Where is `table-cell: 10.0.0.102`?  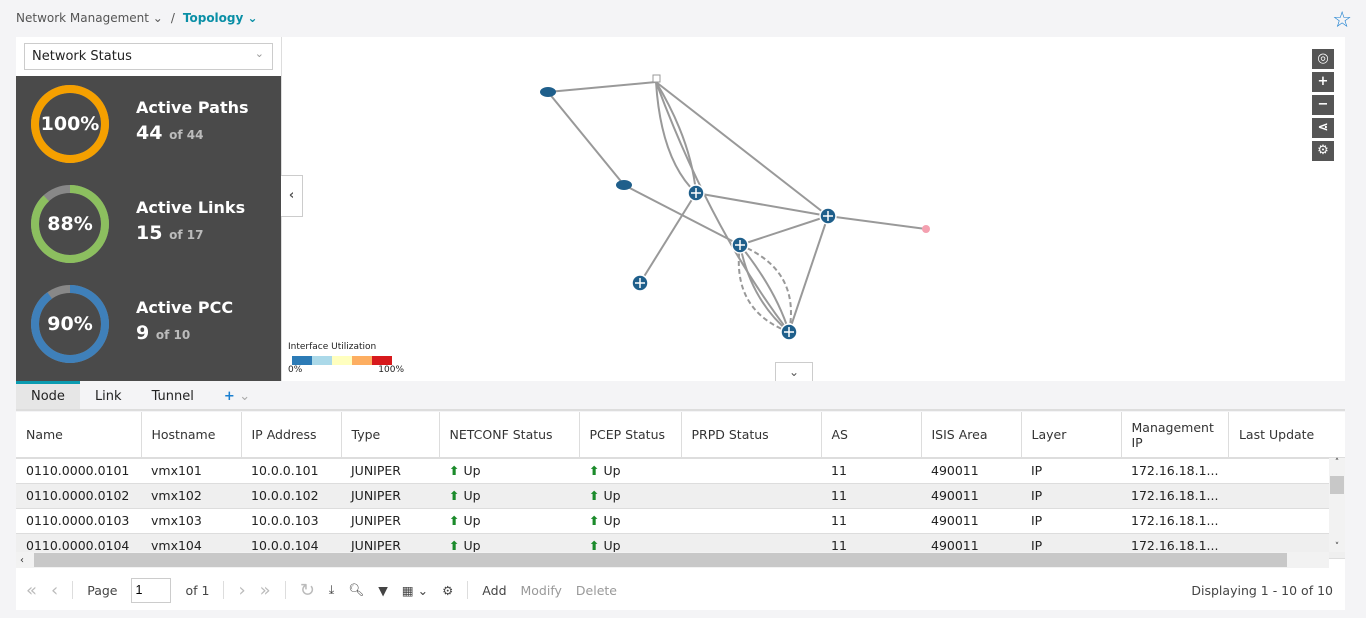 table-cell: 10.0.0.102 is located at coordinates (291, 496).